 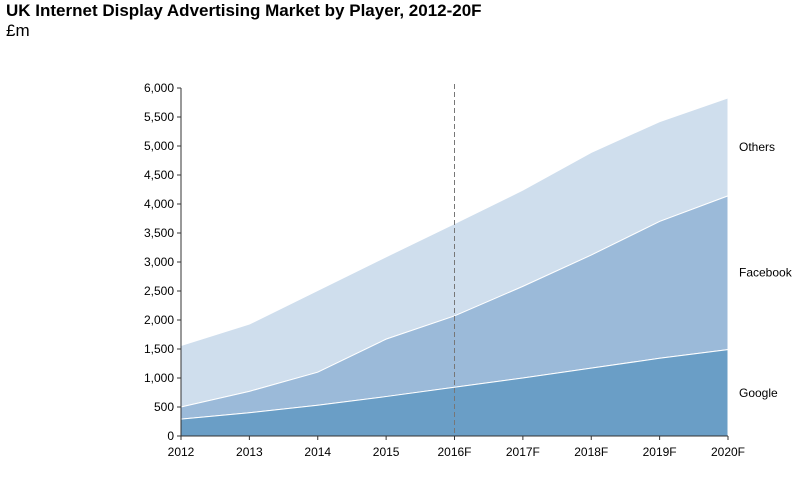 What do you see at coordinates (159, 117) in the screenshot?
I see `y-tick-label: 5,500` at bounding box center [159, 117].